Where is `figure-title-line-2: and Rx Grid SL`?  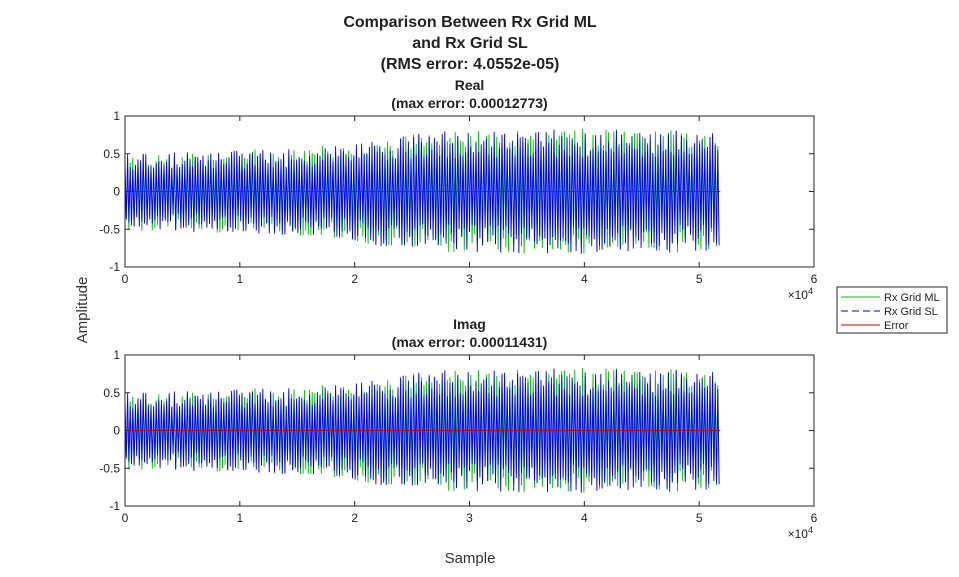 figure-title-line-2: and Rx Grid SL is located at coordinates (470, 43).